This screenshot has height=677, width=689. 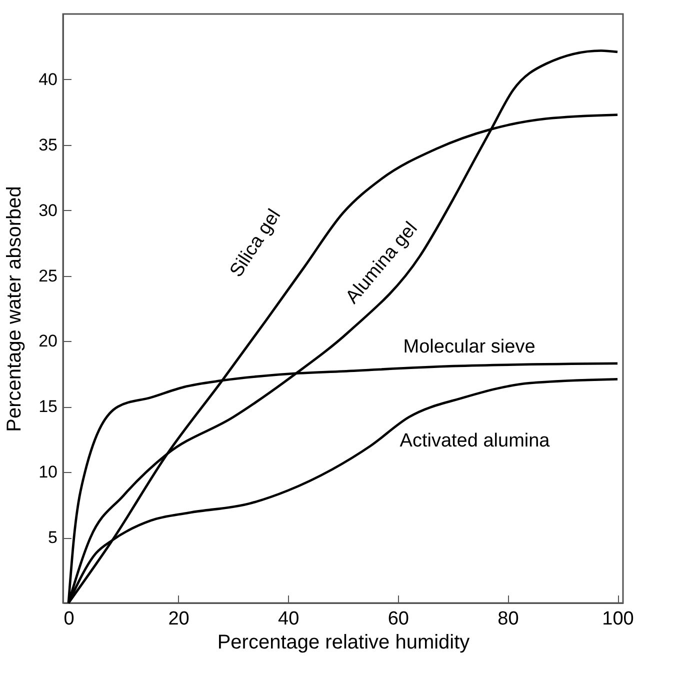 I want to click on x-tick-label: 40, so click(x=289, y=619).